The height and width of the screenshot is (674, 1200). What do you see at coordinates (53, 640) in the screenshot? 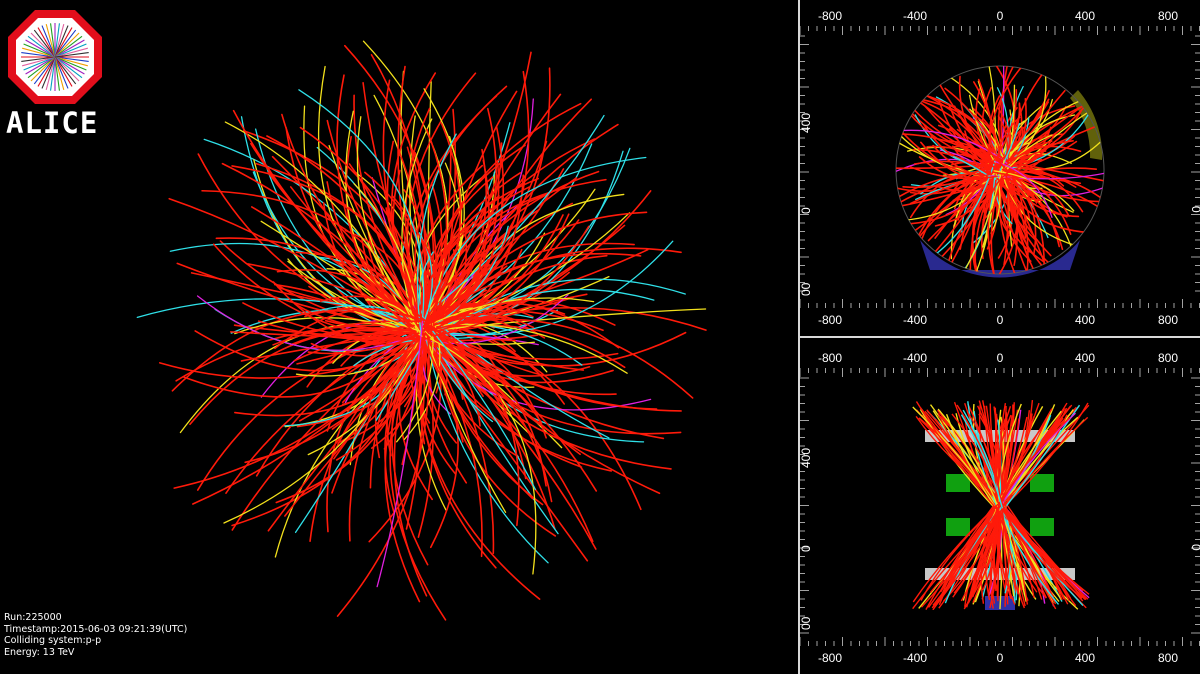
I see `colliding-system: Colliding system:p-p` at bounding box center [53, 640].